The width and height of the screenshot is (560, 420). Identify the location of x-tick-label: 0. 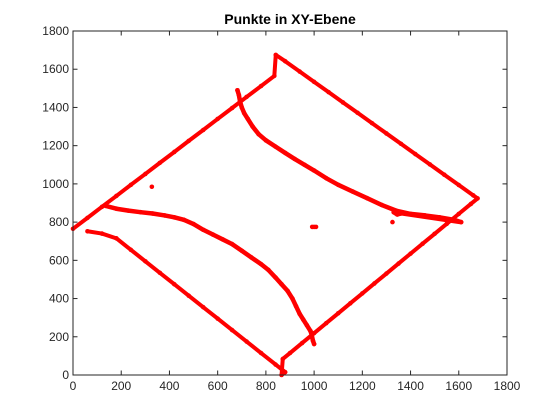
(73, 386).